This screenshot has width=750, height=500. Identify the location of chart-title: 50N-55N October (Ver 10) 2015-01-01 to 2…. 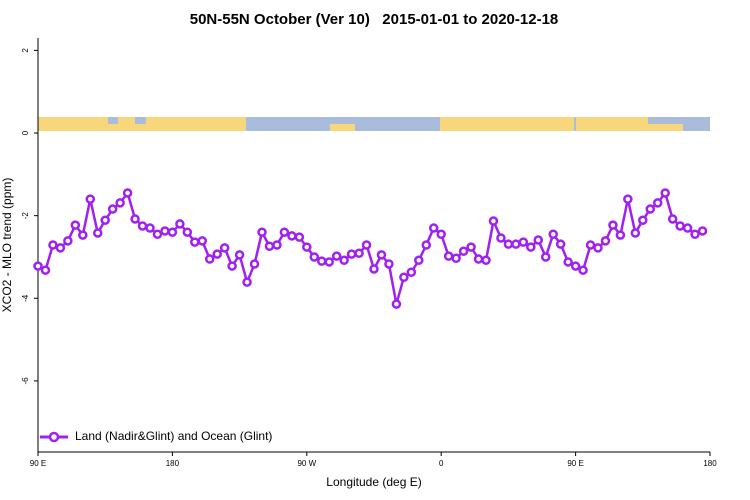
(374, 19).